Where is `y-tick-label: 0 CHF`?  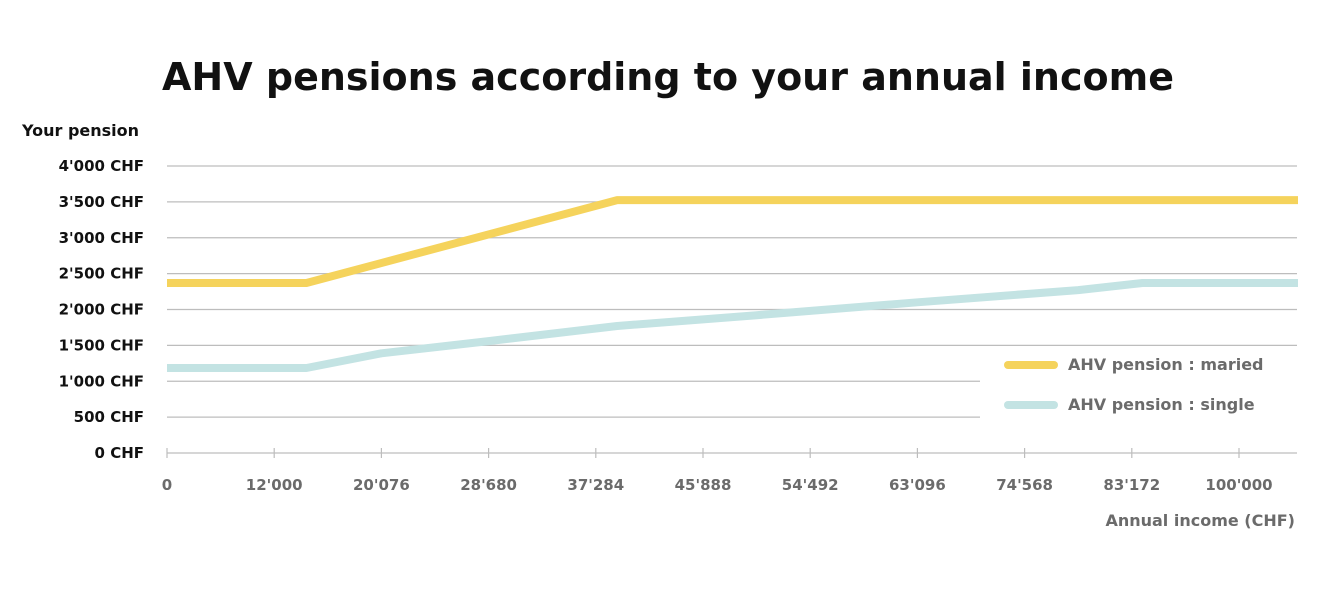 y-tick-label: 0 CHF is located at coordinates (119, 453).